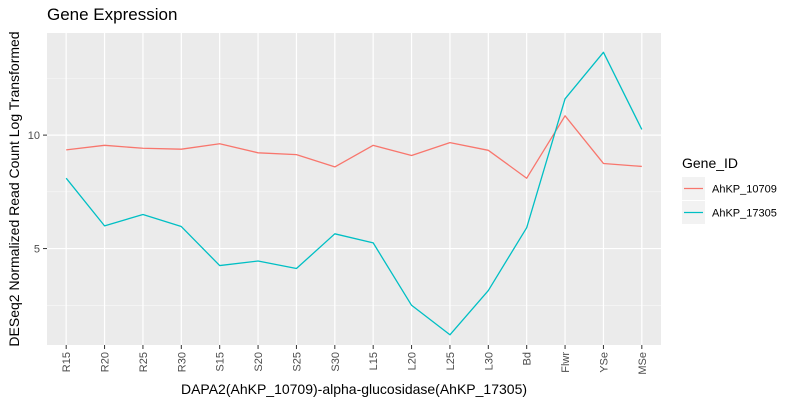  I want to click on x-tick-label: L25, so click(451, 361).